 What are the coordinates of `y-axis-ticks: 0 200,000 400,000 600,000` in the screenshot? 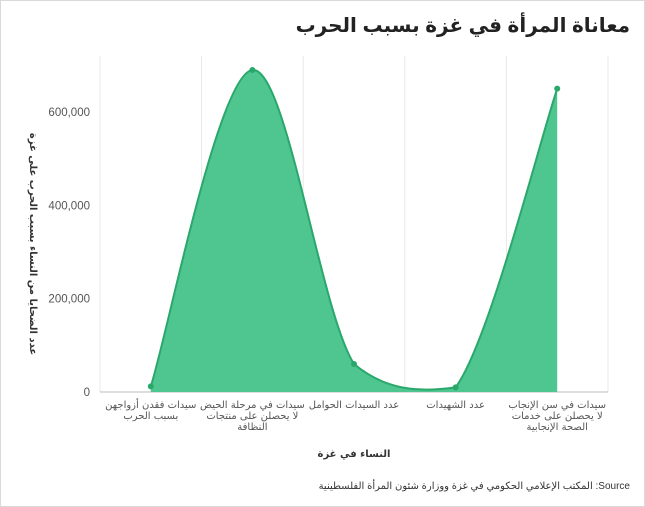 It's located at (69, 253).